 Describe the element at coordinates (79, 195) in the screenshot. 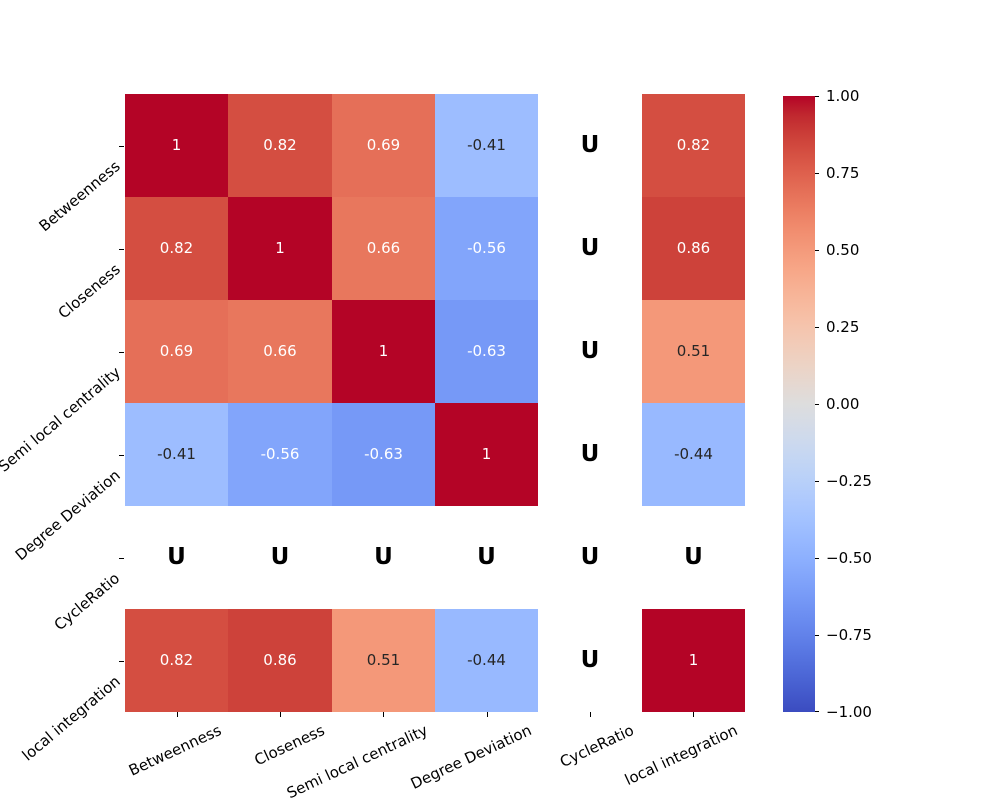

I see `y-tick-label-betweenness: Betweenness` at that location.